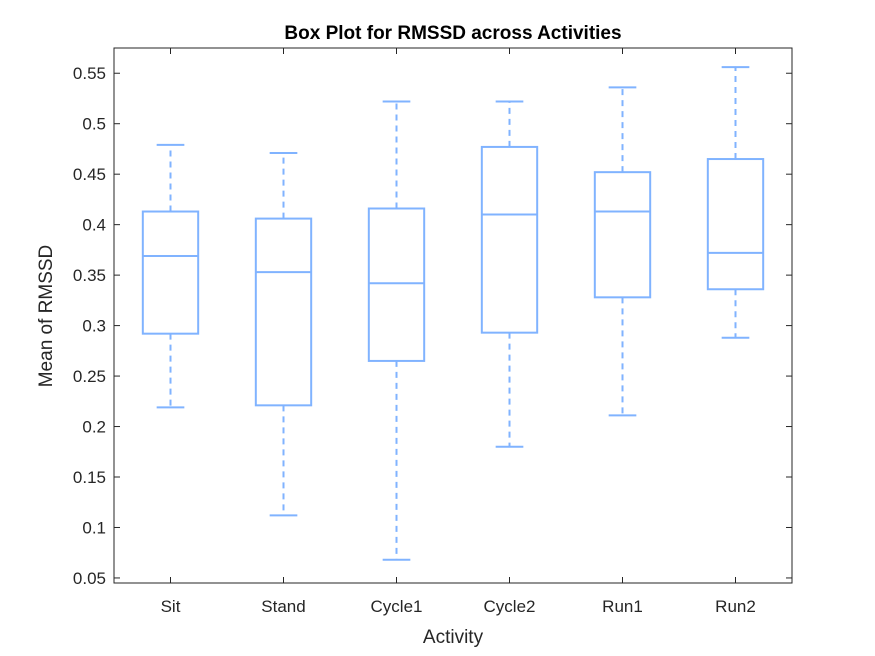  I want to click on box-run1, so click(622, 251).